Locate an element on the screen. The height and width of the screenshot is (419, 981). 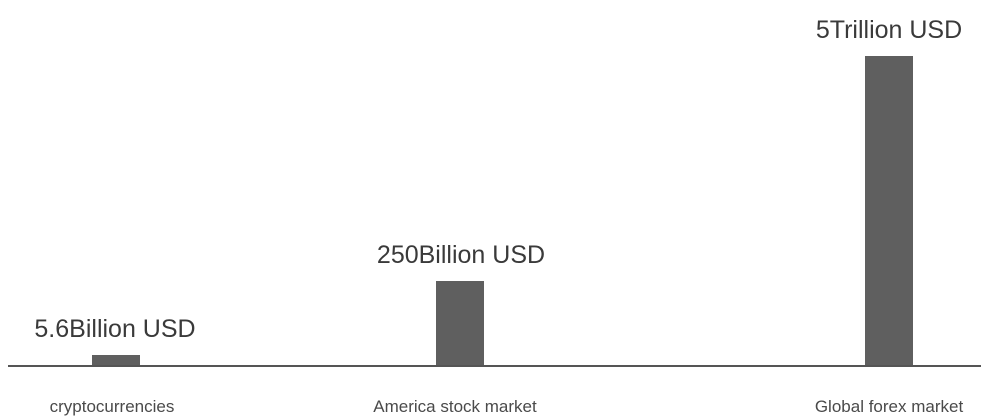
category-label-1: cryptocurrencies is located at coordinates (112, 406).